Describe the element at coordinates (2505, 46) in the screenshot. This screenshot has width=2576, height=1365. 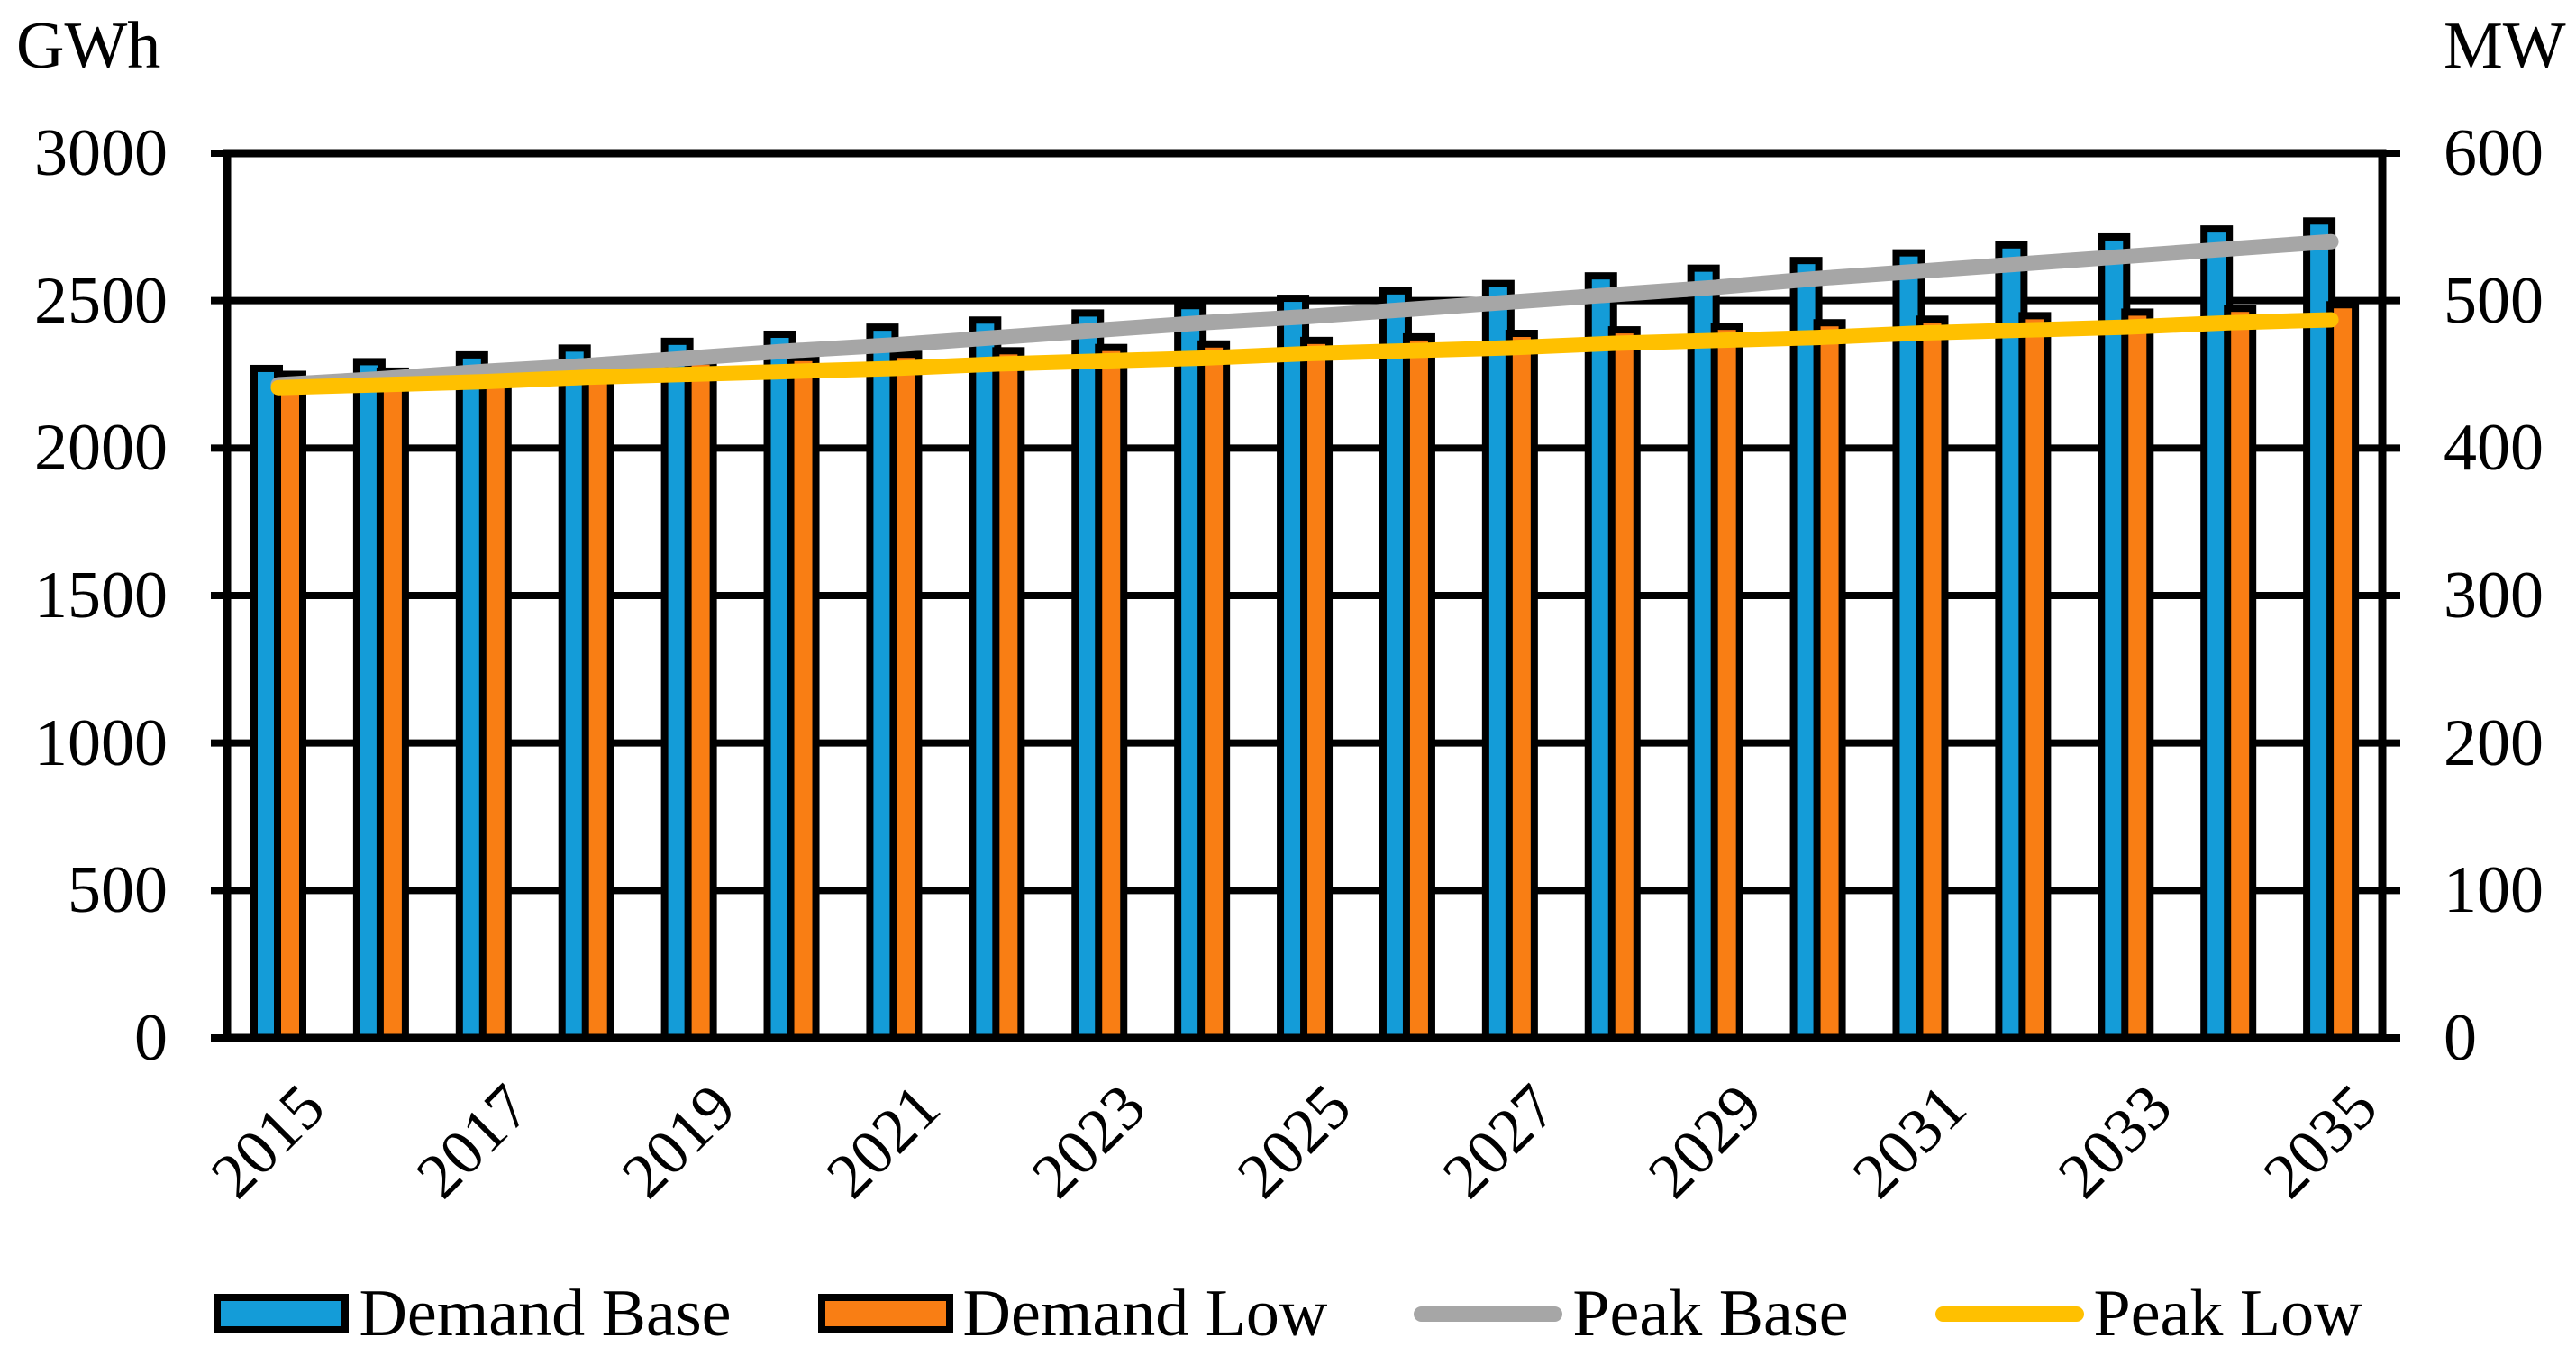
I see `right-axis-title: MW` at that location.